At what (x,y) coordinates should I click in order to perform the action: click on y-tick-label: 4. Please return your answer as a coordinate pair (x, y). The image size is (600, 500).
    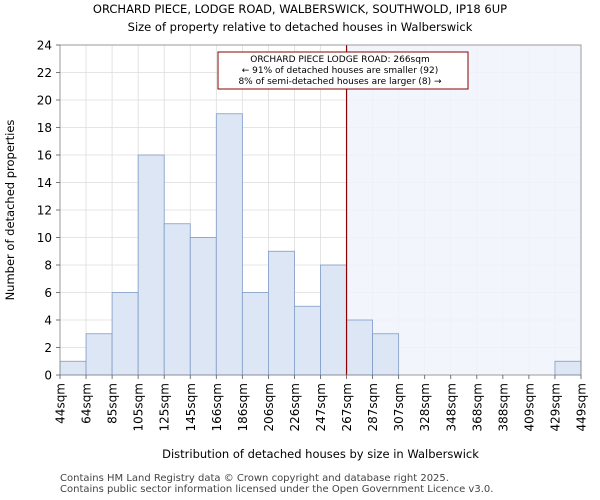
    Looking at the image, I should click on (48, 321).